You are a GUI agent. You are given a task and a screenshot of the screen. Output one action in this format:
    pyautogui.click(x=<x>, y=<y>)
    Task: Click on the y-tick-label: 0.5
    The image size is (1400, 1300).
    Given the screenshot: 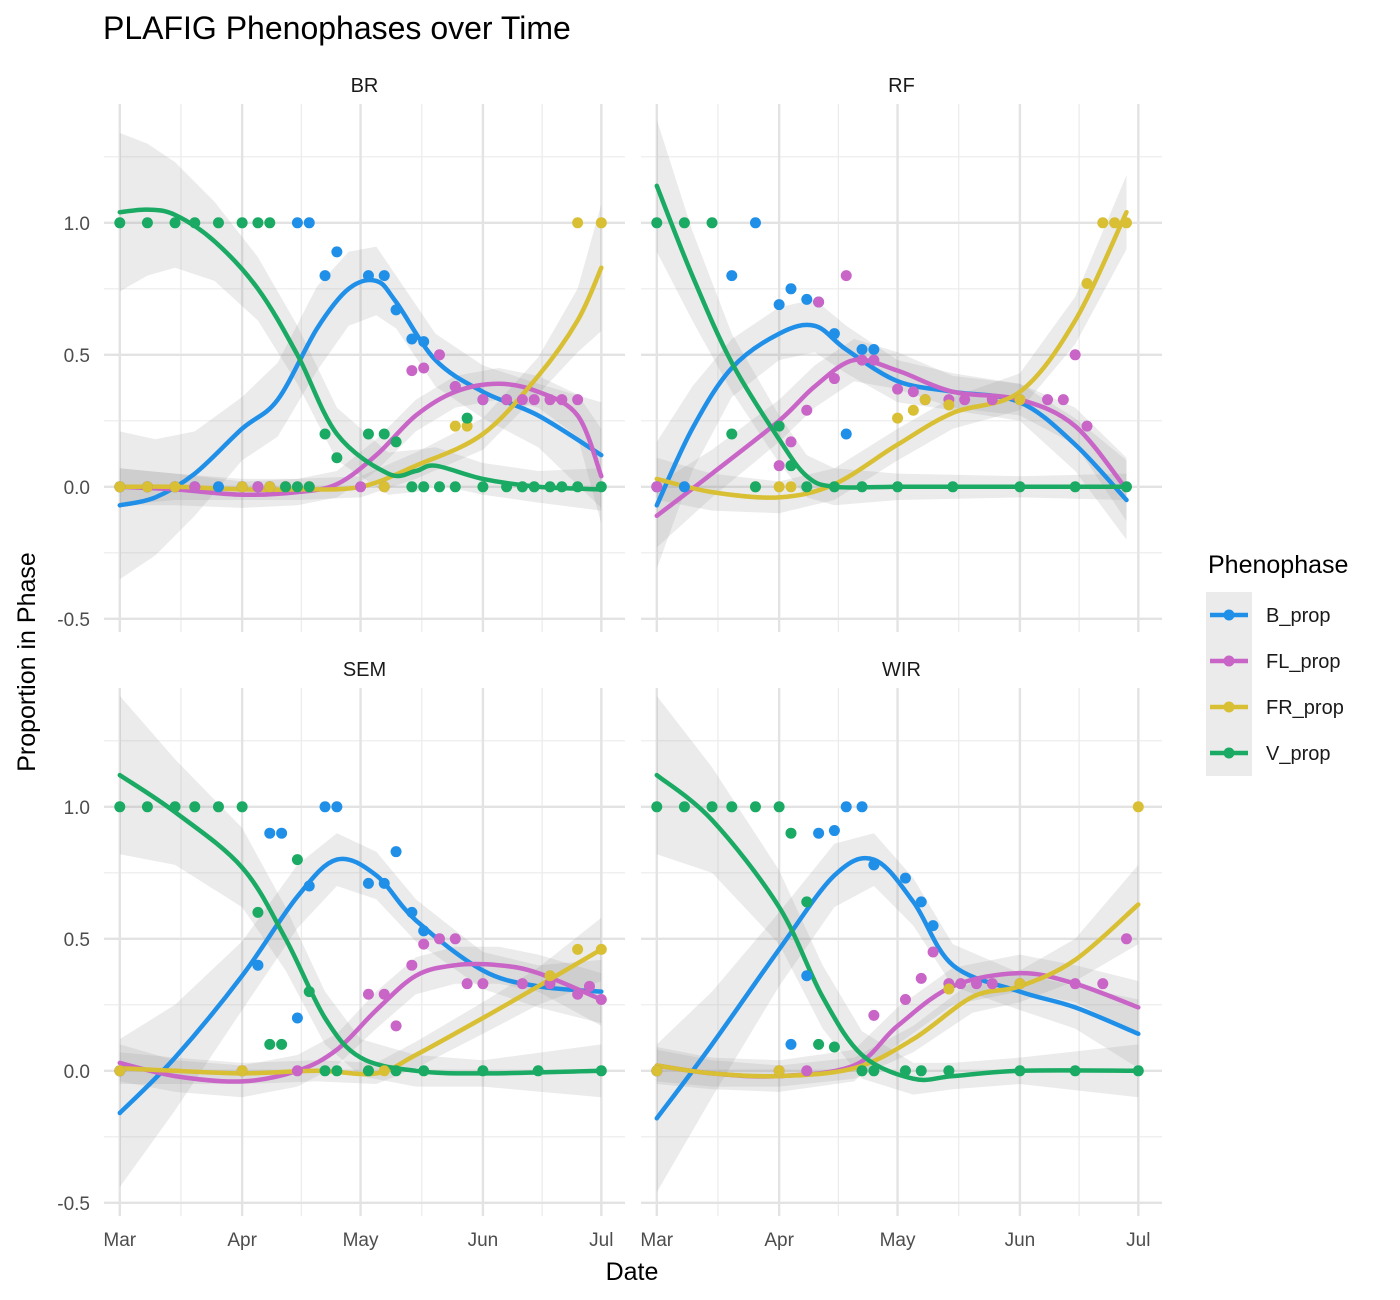 What is the action you would take?
    pyautogui.click(x=77, y=940)
    